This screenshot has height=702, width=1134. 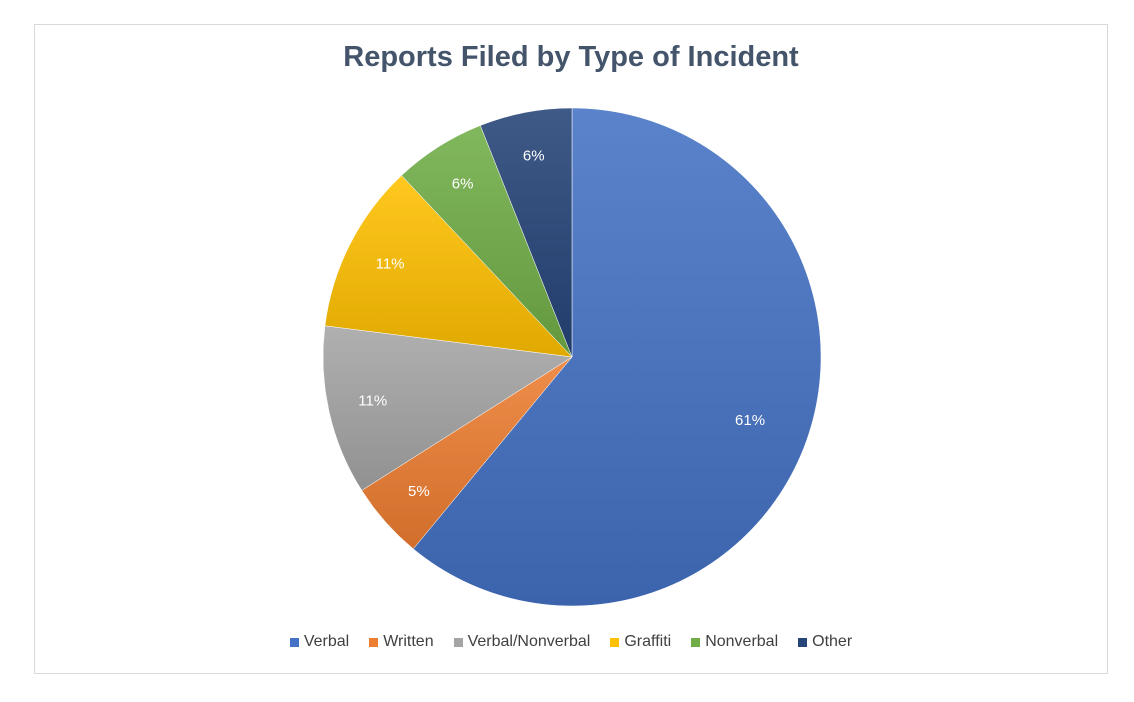 What do you see at coordinates (419, 491) in the screenshot?
I see `data-label-written: 5%` at bounding box center [419, 491].